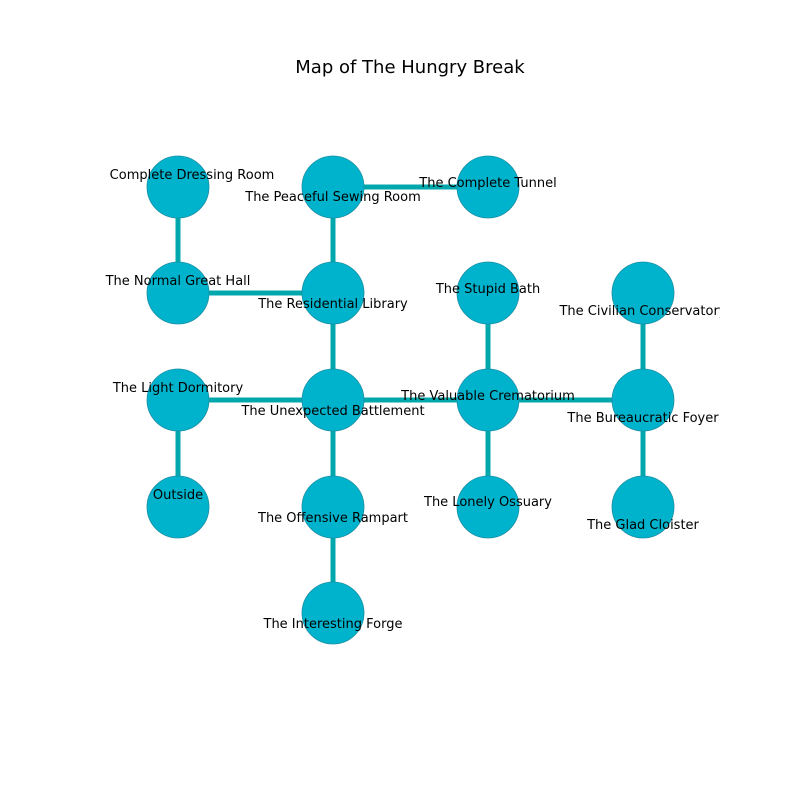 This screenshot has height=800, width=800. Describe the element at coordinates (178, 388) in the screenshot. I see `room-label-dormitory: The Light Dormitory` at that location.